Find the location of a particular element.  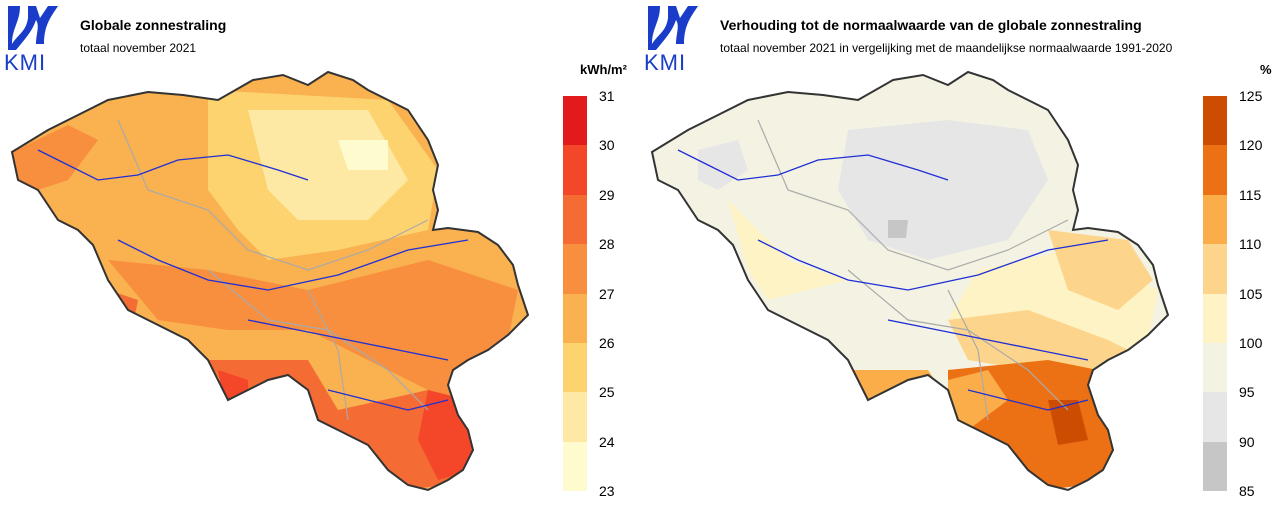

legend-tick-label: 29 is located at coordinates (607, 194).